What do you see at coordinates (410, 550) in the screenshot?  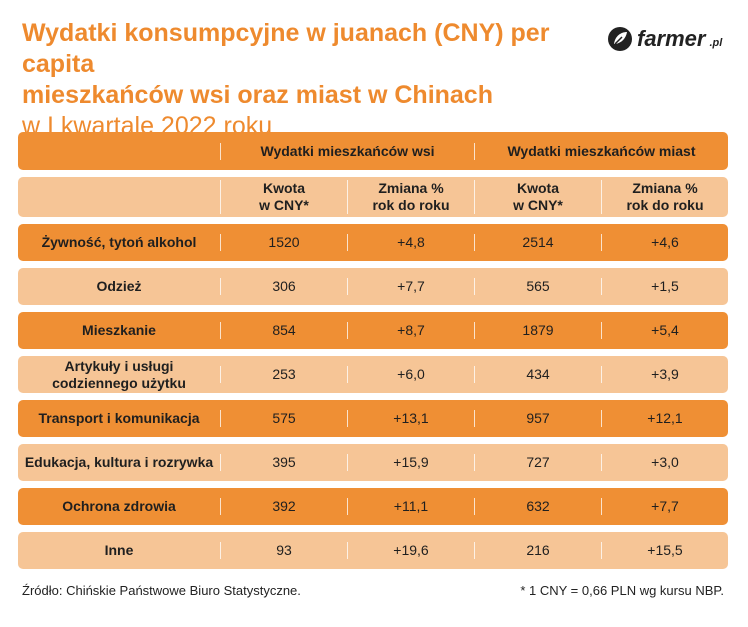 I see `cell-rural-change: +19,6` at bounding box center [410, 550].